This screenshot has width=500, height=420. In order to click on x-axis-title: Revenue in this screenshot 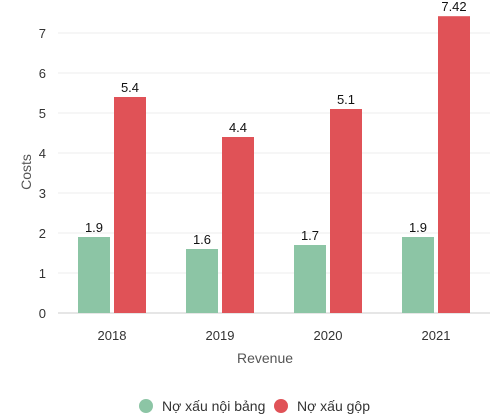, I will do `click(265, 358)`.